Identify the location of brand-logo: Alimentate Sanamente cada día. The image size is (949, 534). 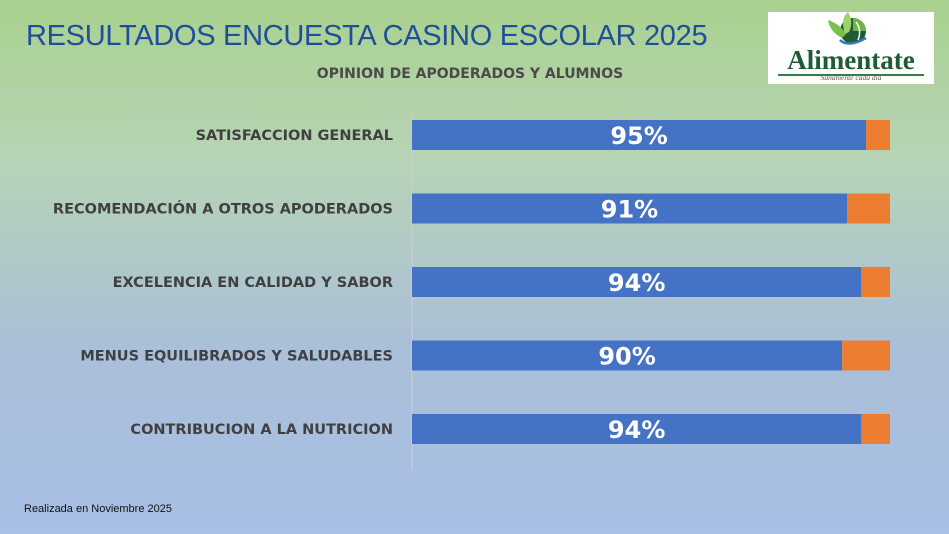
(851, 48).